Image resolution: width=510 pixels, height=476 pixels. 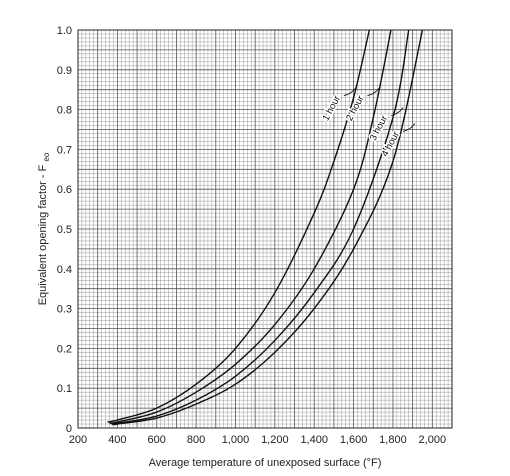 I want to click on y-tick-label: 0.3, so click(x=64, y=310).